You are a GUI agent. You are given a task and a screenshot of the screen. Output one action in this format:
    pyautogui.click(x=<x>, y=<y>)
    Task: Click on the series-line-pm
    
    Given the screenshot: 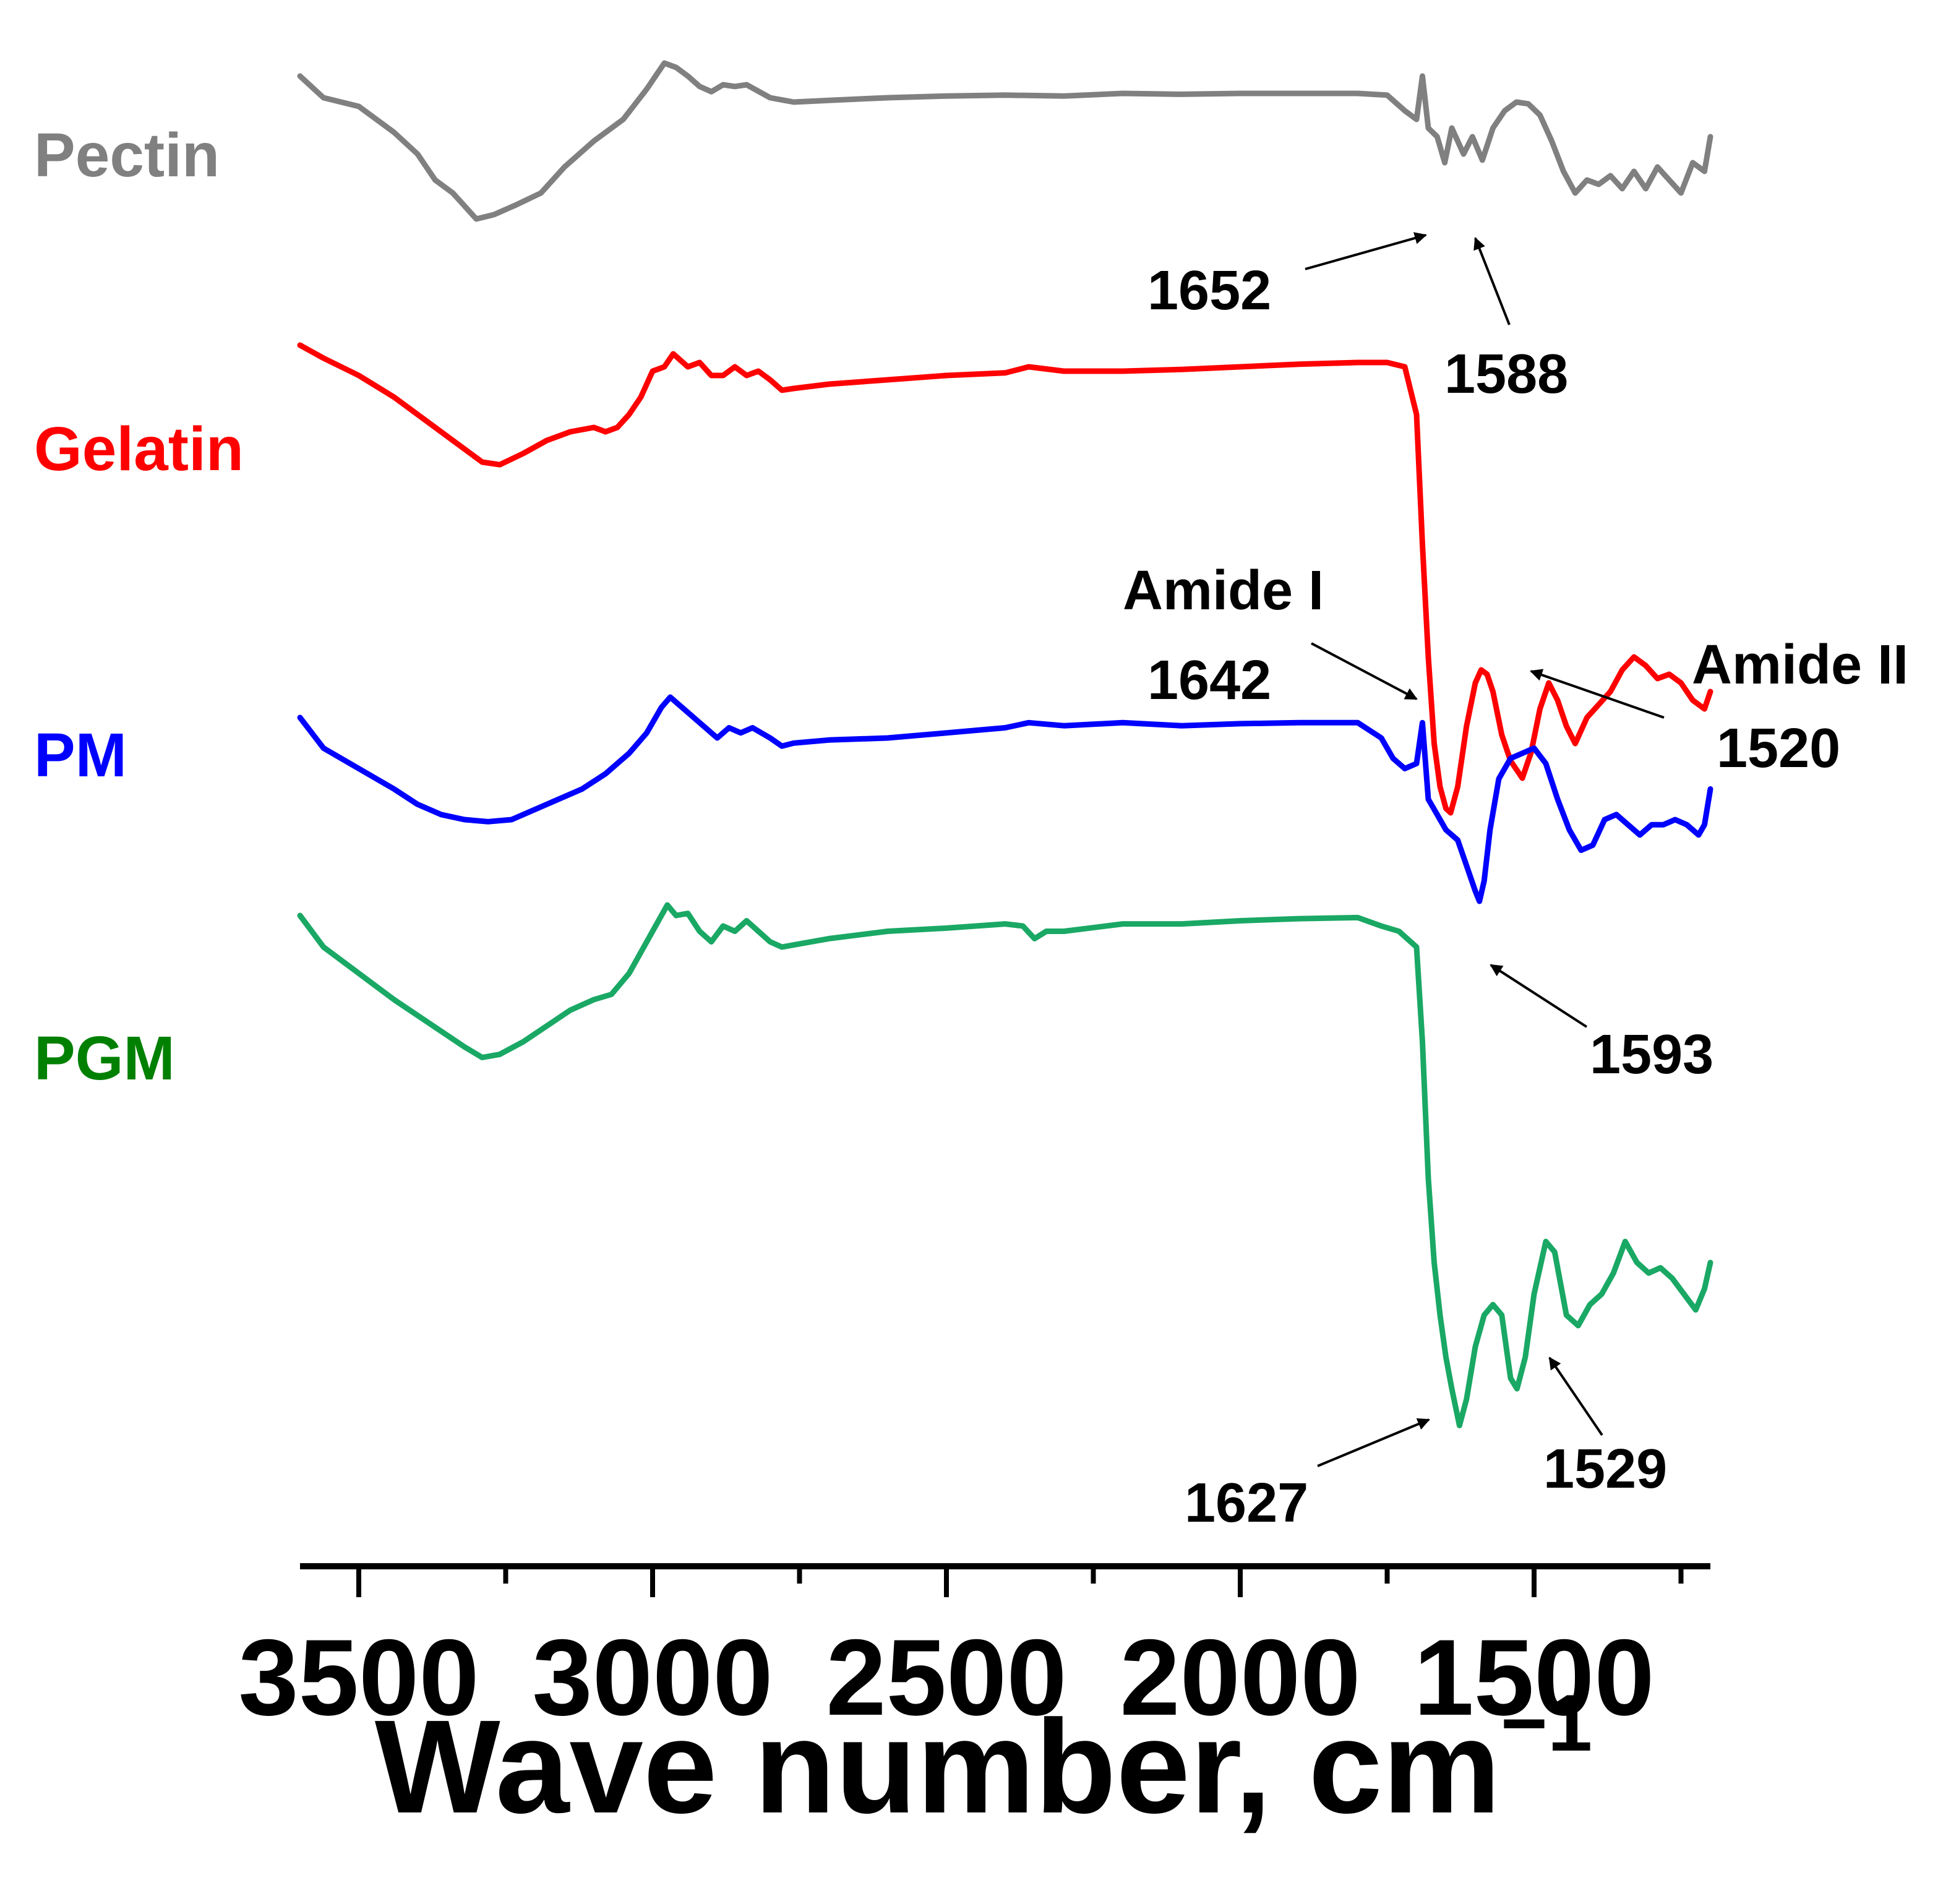 What is the action you would take?
    pyautogui.click(x=1005, y=799)
    